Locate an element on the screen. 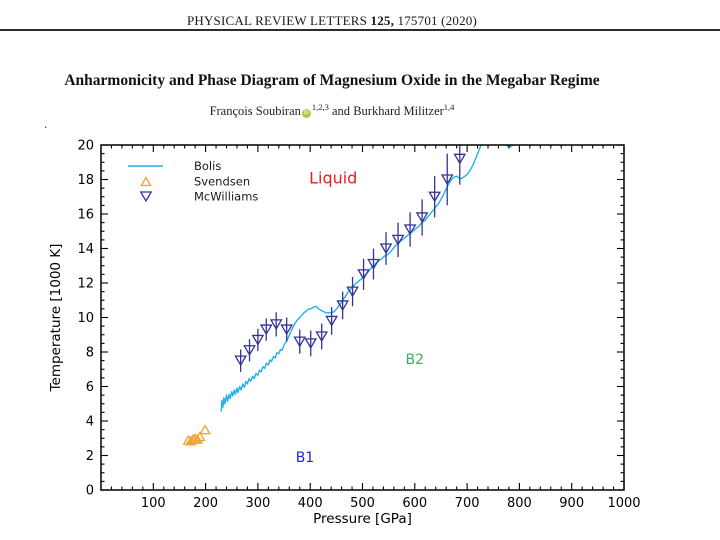 This screenshot has height=540, width=720. annotation-b2: B2 is located at coordinates (415, 360).